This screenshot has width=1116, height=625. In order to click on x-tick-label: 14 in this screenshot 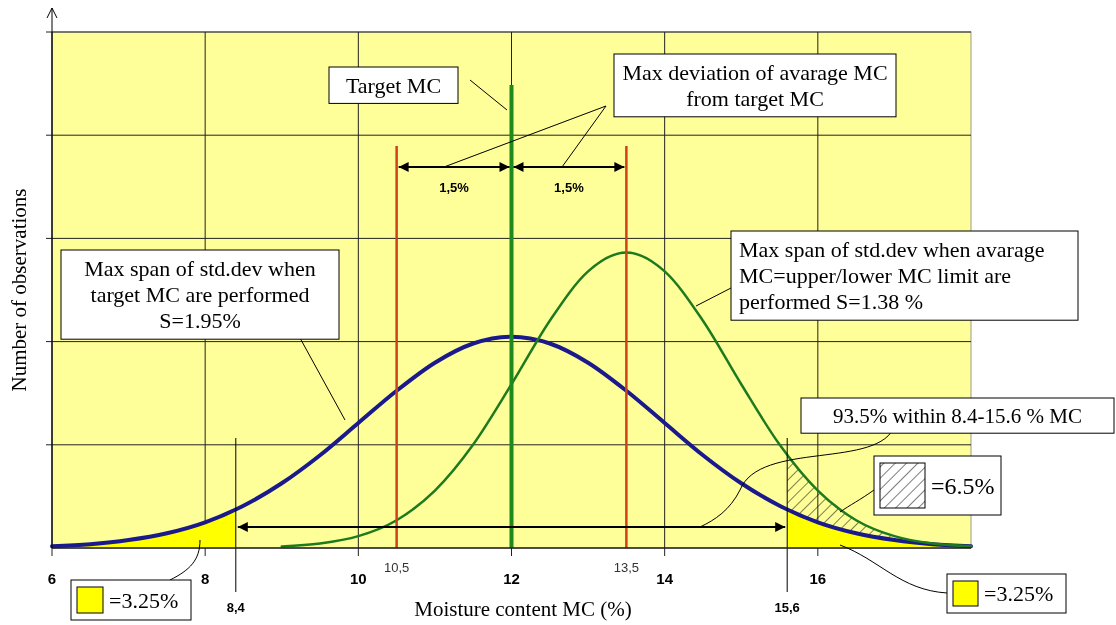, I will do `click(665, 578)`.